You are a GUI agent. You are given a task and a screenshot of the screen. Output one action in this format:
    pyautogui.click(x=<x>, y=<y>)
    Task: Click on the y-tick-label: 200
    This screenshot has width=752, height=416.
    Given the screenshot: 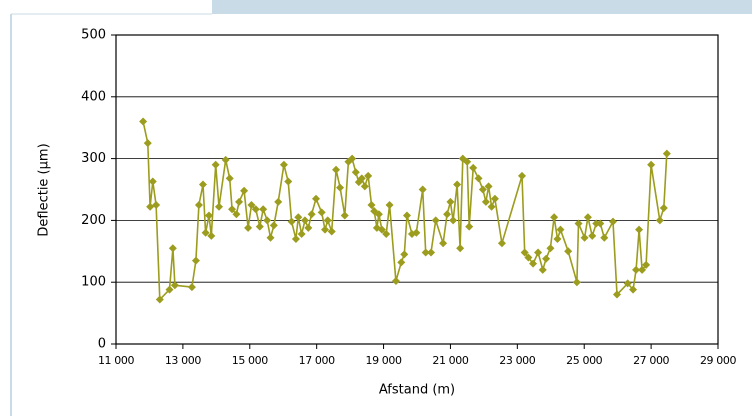 What is the action you would take?
    pyautogui.click(x=93, y=220)
    